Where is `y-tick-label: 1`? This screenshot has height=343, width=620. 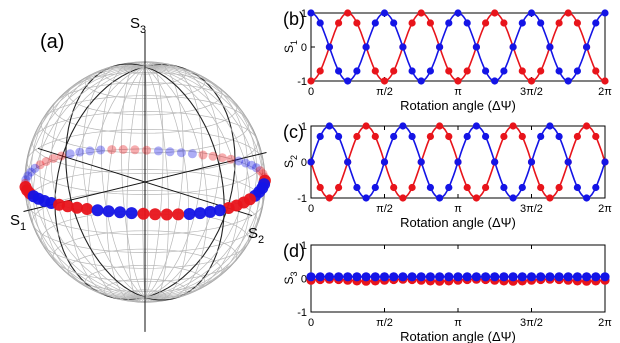 y-tick-label: 1 is located at coordinates (304, 127).